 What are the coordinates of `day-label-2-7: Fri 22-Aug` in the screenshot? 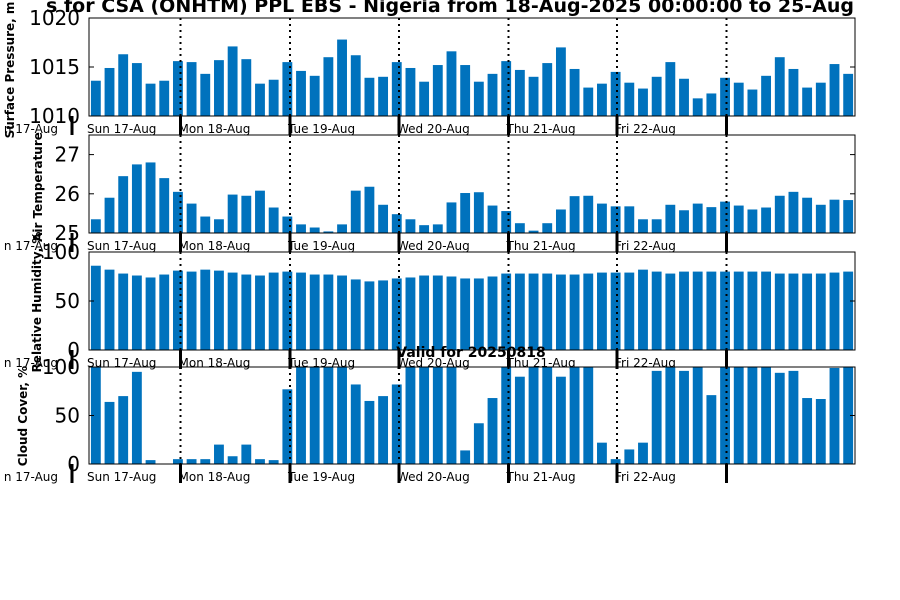 It's located at (645, 246).